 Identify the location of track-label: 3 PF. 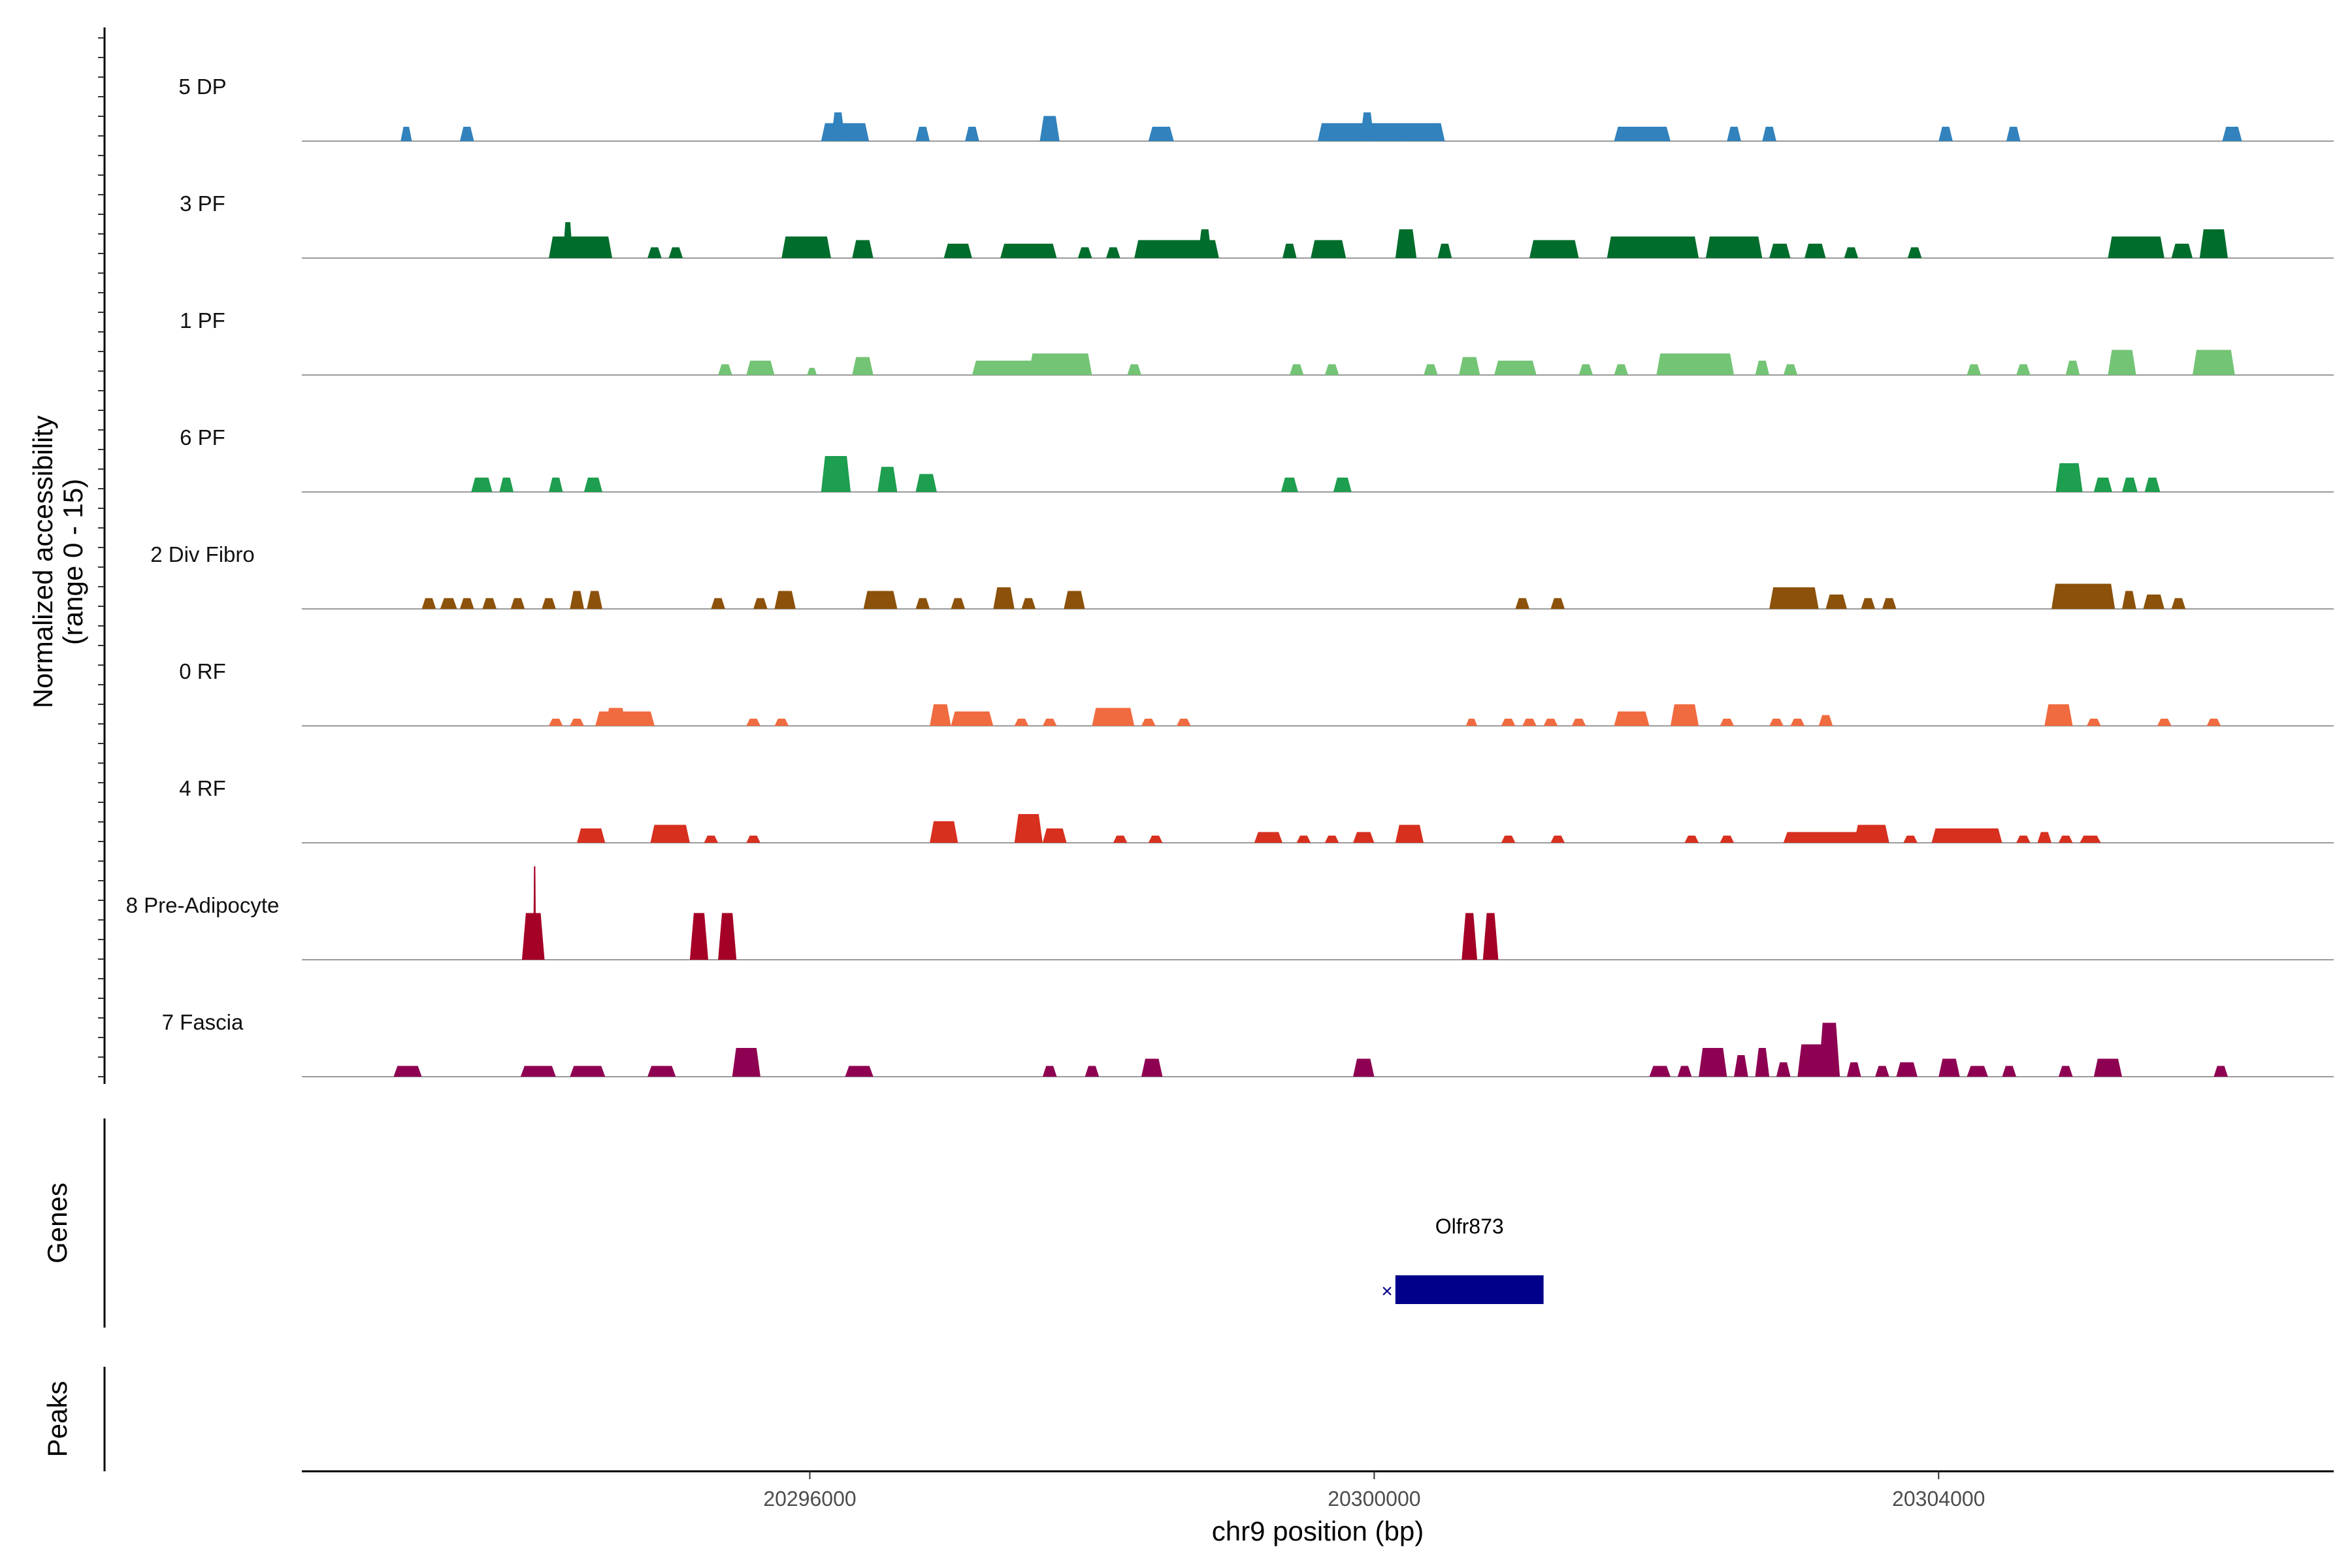
(202, 203).